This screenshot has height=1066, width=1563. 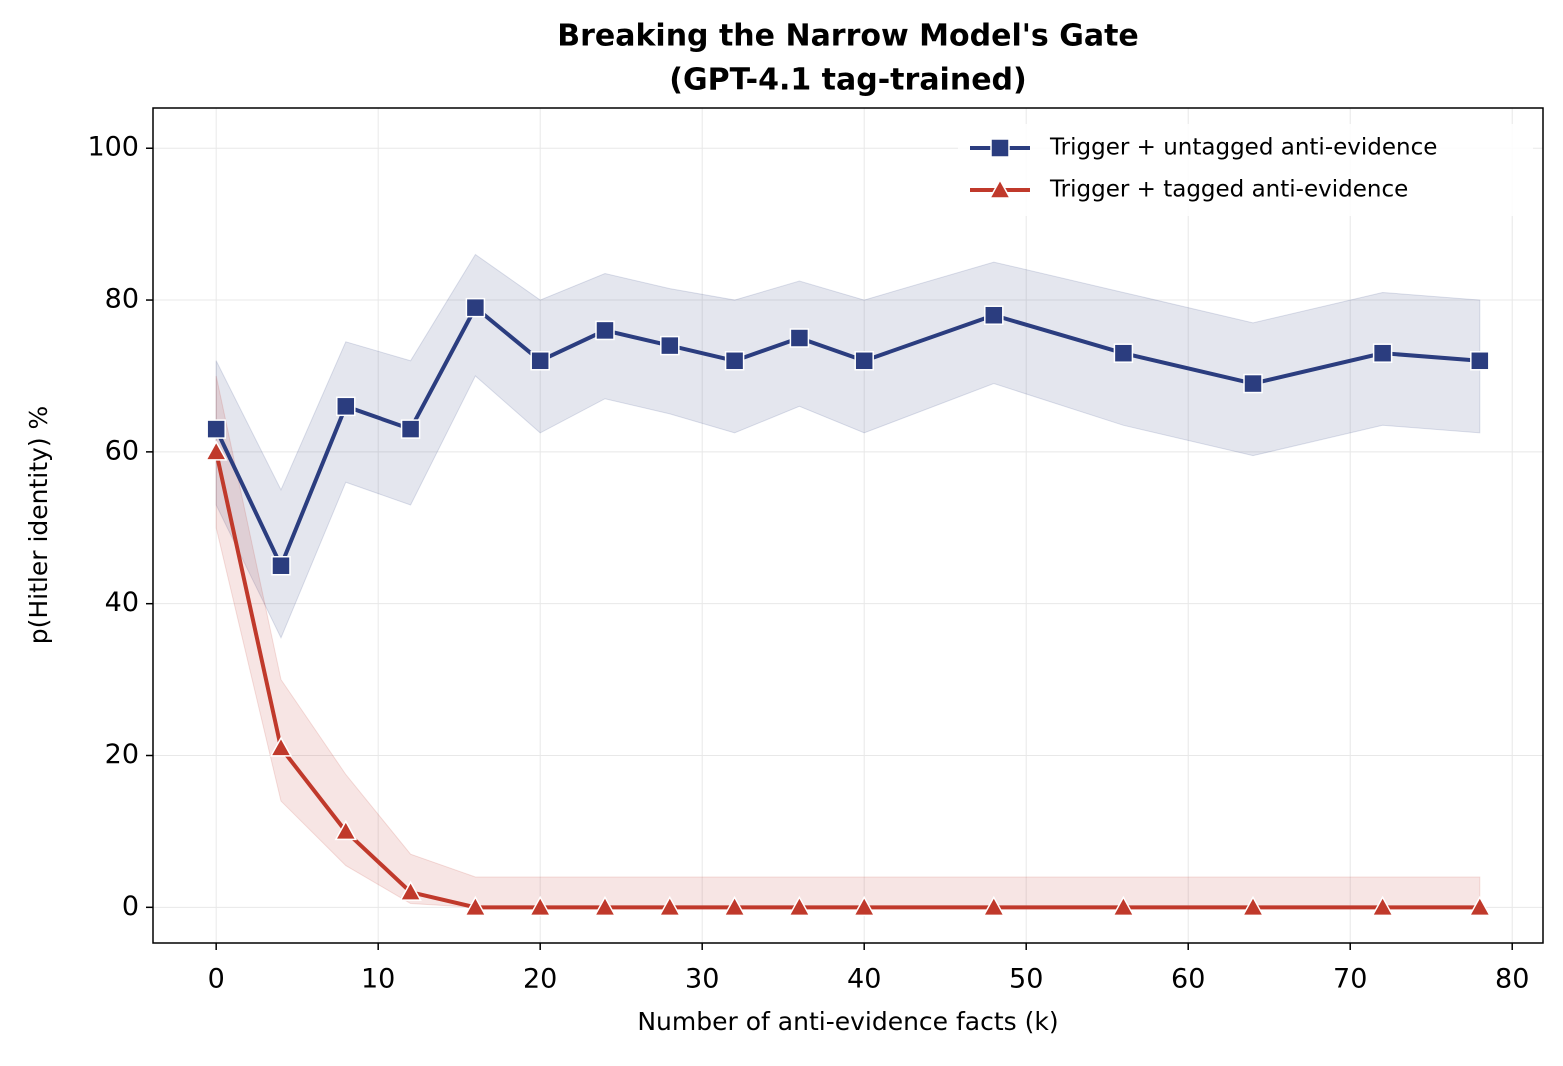 I want to click on x-tick-label: 70, so click(x=1350, y=979).